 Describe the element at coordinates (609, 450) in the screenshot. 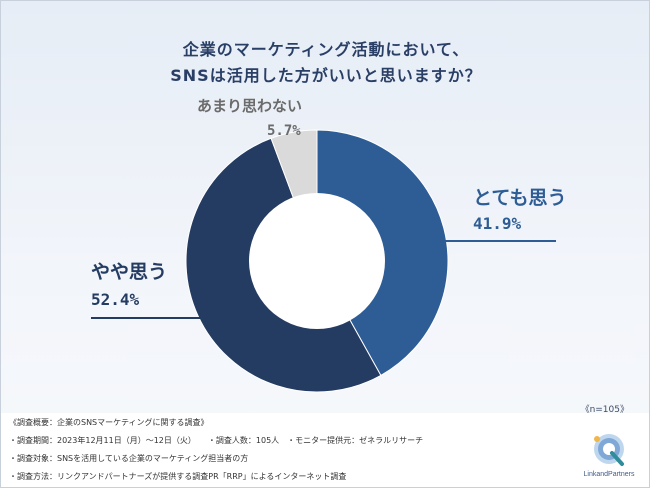

I see `logo-mark-icon` at that location.